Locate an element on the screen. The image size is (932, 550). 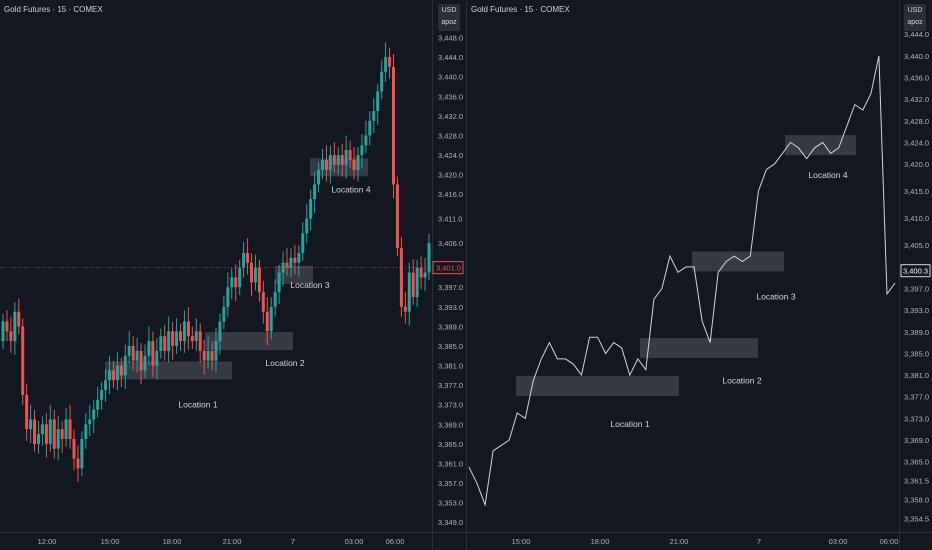
right-y-tick-label: 3,405.0 is located at coordinates (916, 245).